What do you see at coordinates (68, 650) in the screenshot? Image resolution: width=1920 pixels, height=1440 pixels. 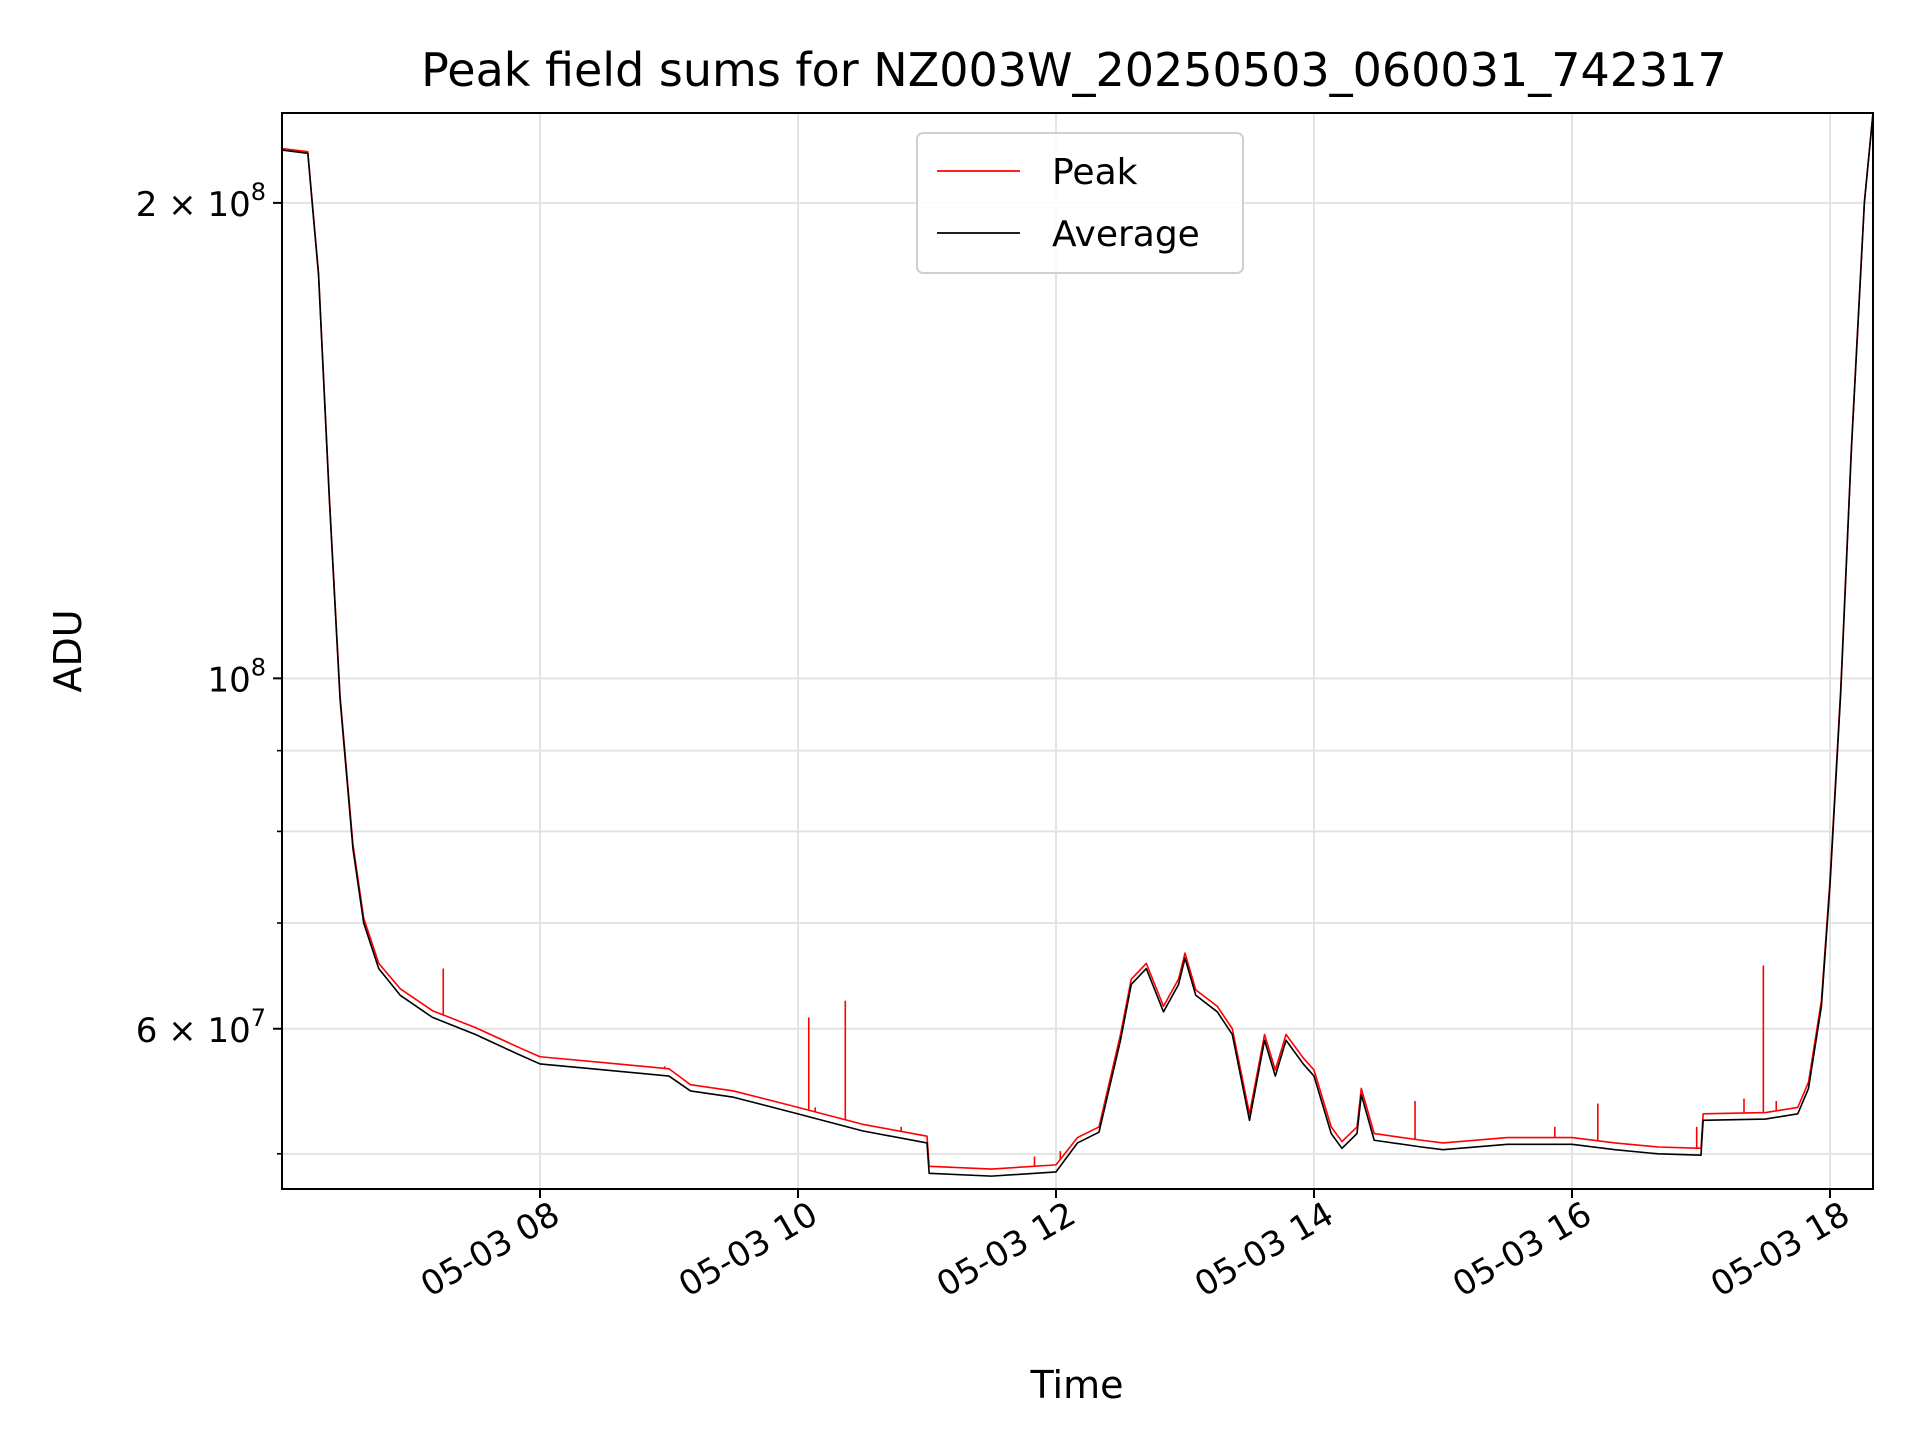 I see `y-axis-label: ADU` at bounding box center [68, 650].